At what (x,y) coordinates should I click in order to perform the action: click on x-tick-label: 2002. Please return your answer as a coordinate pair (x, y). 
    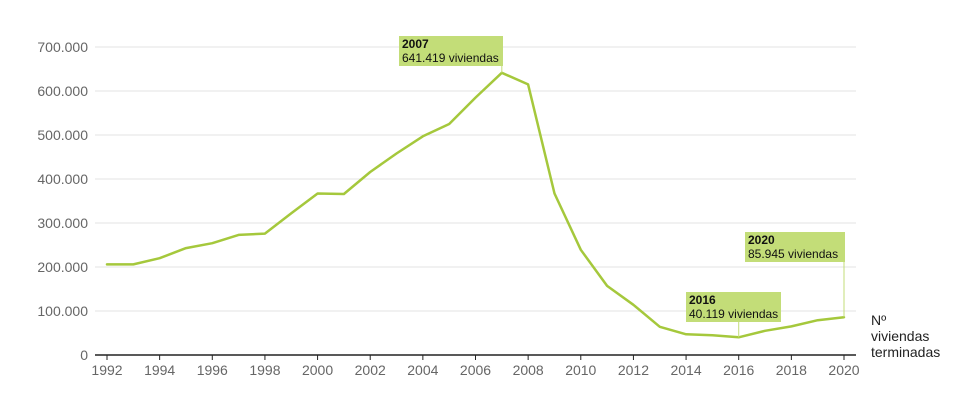
    Looking at the image, I should click on (370, 370).